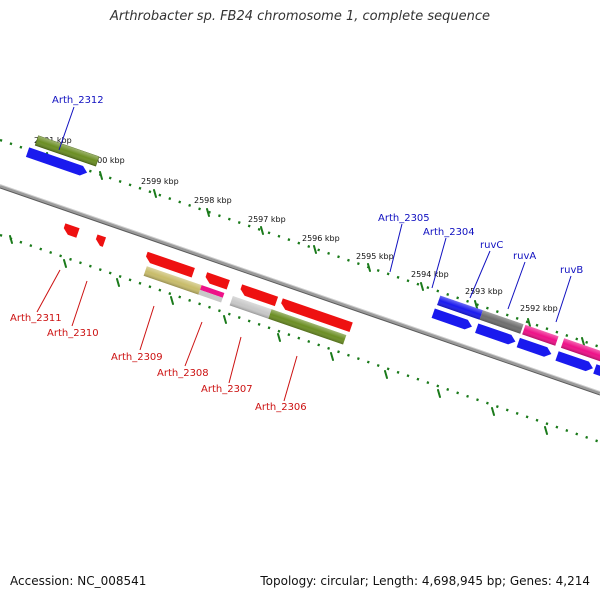 The image size is (600, 600). Describe the element at coordinates (539, 308) in the screenshot. I see `kbp-label: 2592 kbp` at that location.